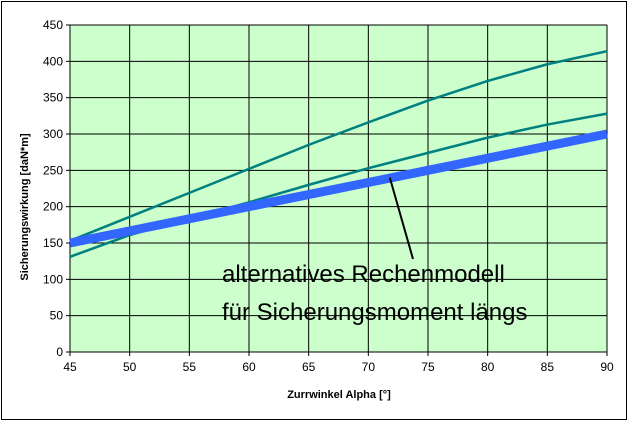 The width and height of the screenshot is (630, 423). Describe the element at coordinates (70, 367) in the screenshot. I see `x-tick-label: 45` at that location.